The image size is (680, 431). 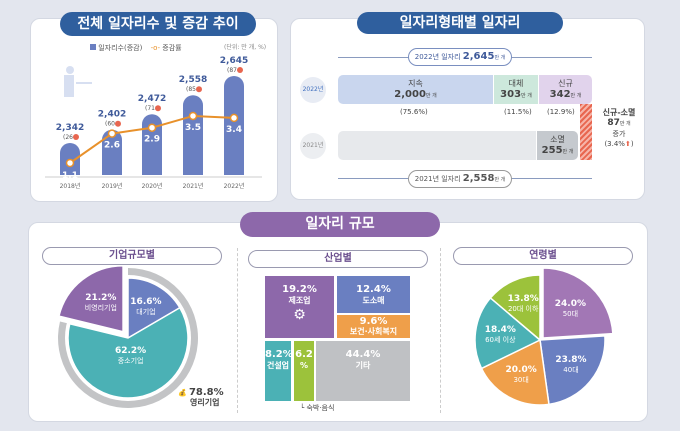 What do you see at coordinates (70, 128) in the screenshot?
I see `bar-value-label: 2,342` at bounding box center [70, 128].